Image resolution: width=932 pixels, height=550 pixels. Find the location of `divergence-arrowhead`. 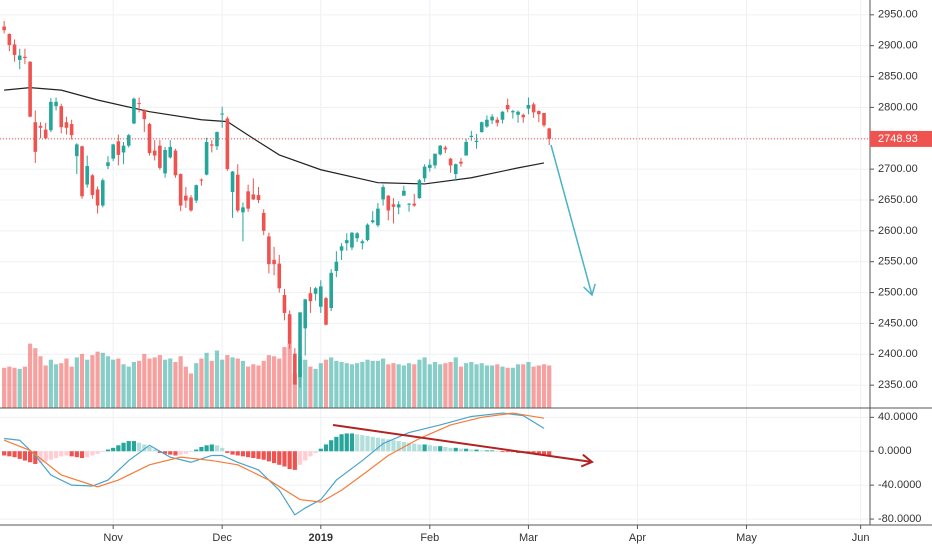

divergence-arrowhead is located at coordinates (587, 460).